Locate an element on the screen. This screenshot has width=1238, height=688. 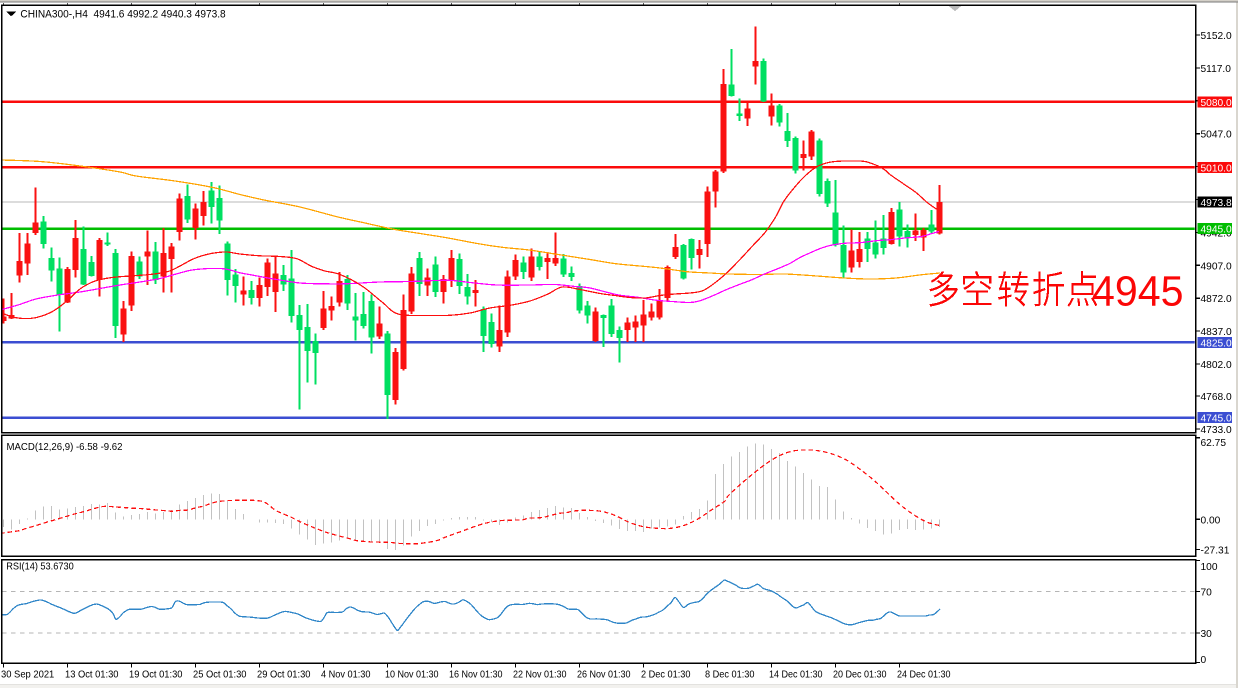
svg-text: 26 Nov 01:30 is located at coordinates (604, 675).